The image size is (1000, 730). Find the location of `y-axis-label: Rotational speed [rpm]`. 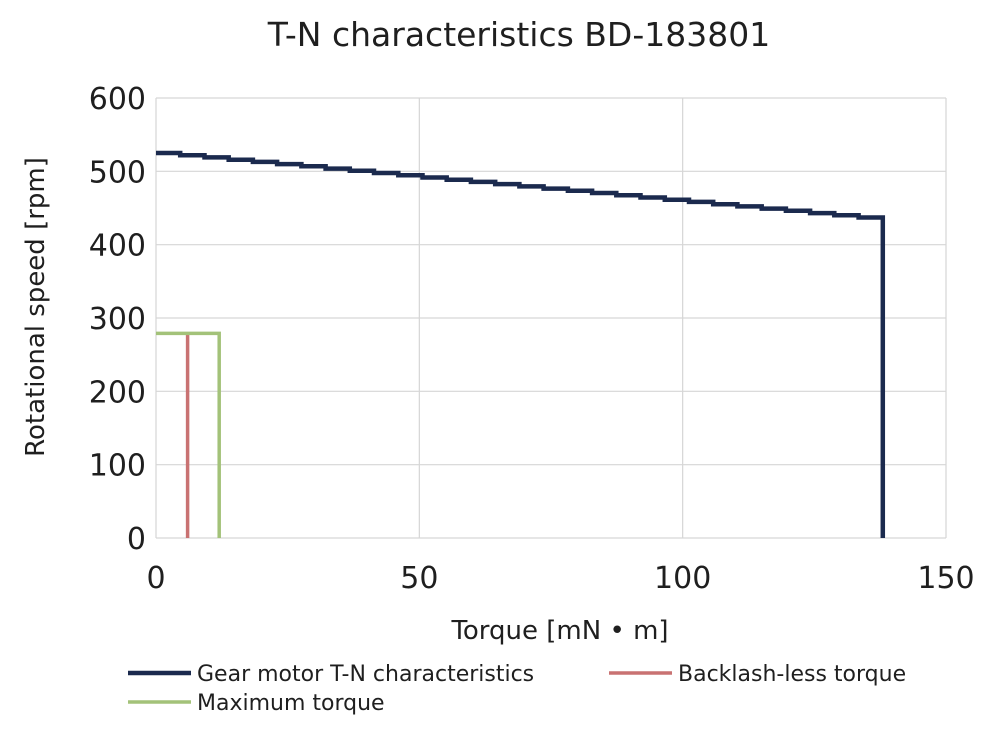

y-axis-label: Rotational speed [rpm] is located at coordinates (36, 307).